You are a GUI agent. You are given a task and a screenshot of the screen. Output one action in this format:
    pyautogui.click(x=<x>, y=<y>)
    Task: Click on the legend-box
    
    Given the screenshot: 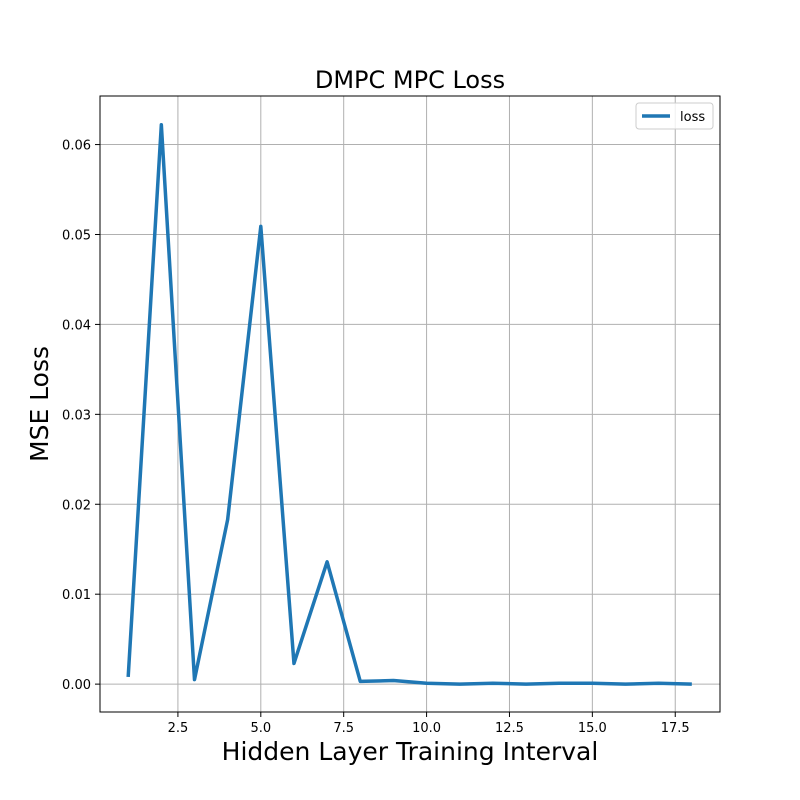 What is the action you would take?
    pyautogui.click(x=674, y=116)
    